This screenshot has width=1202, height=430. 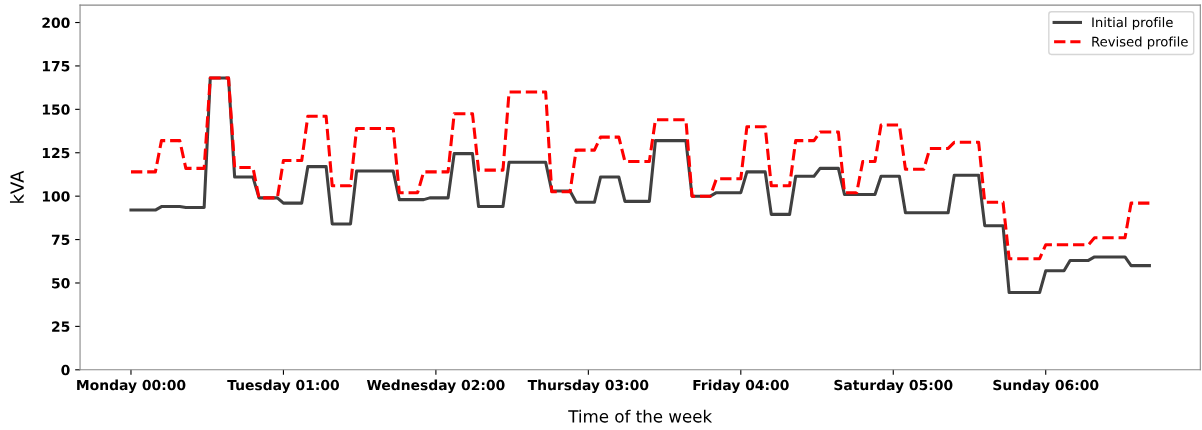 I want to click on x-tick-label: Tuesday 01:00, so click(x=283, y=386).